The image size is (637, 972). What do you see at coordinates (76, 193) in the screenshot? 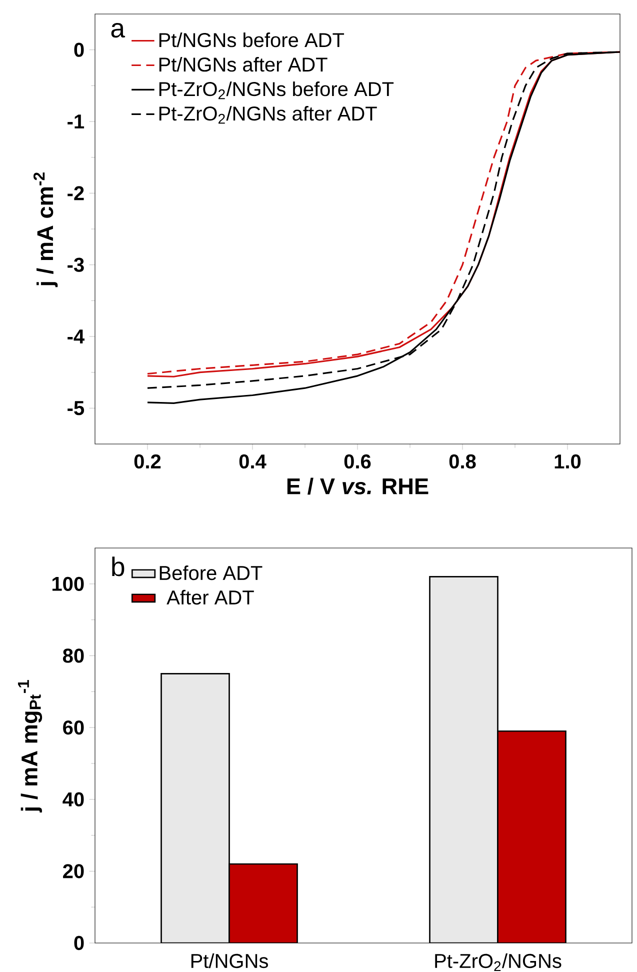
I see `y-tick-label: -2` at bounding box center [76, 193].